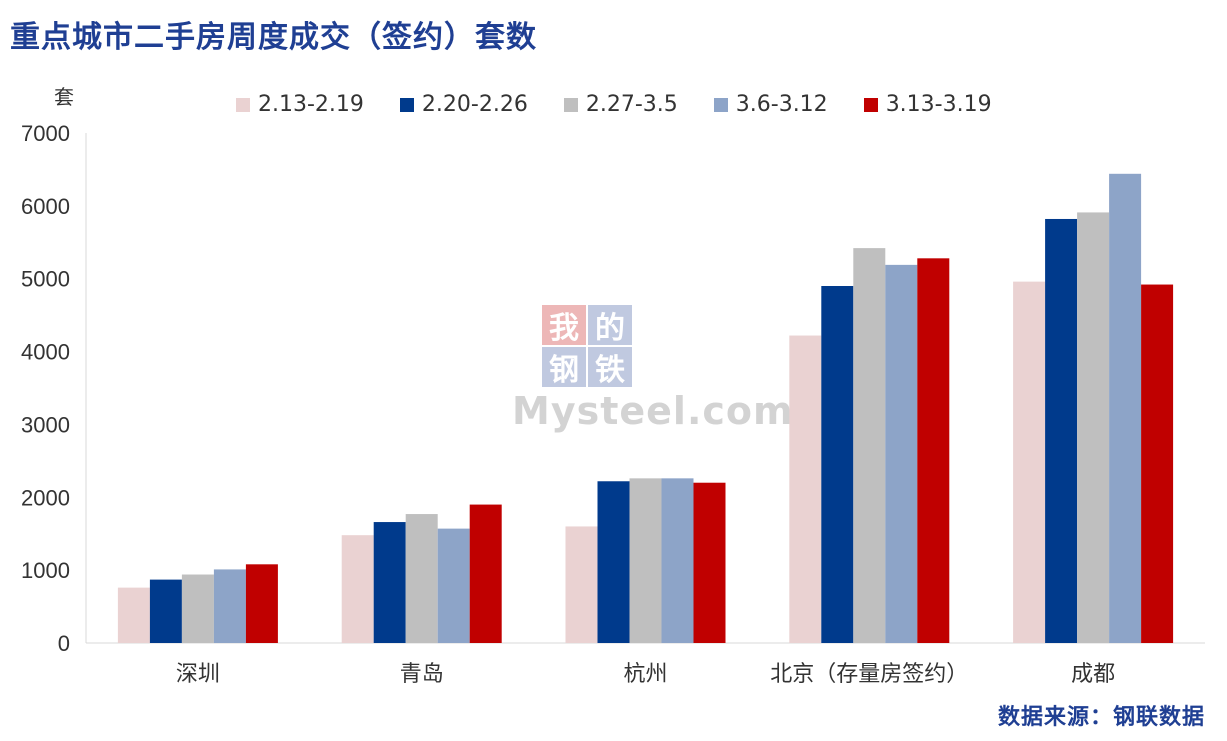 This screenshot has width=1227, height=741. What do you see at coordinates (781, 104) in the screenshot?
I see `legend-label: 3.6-3.12` at bounding box center [781, 104].